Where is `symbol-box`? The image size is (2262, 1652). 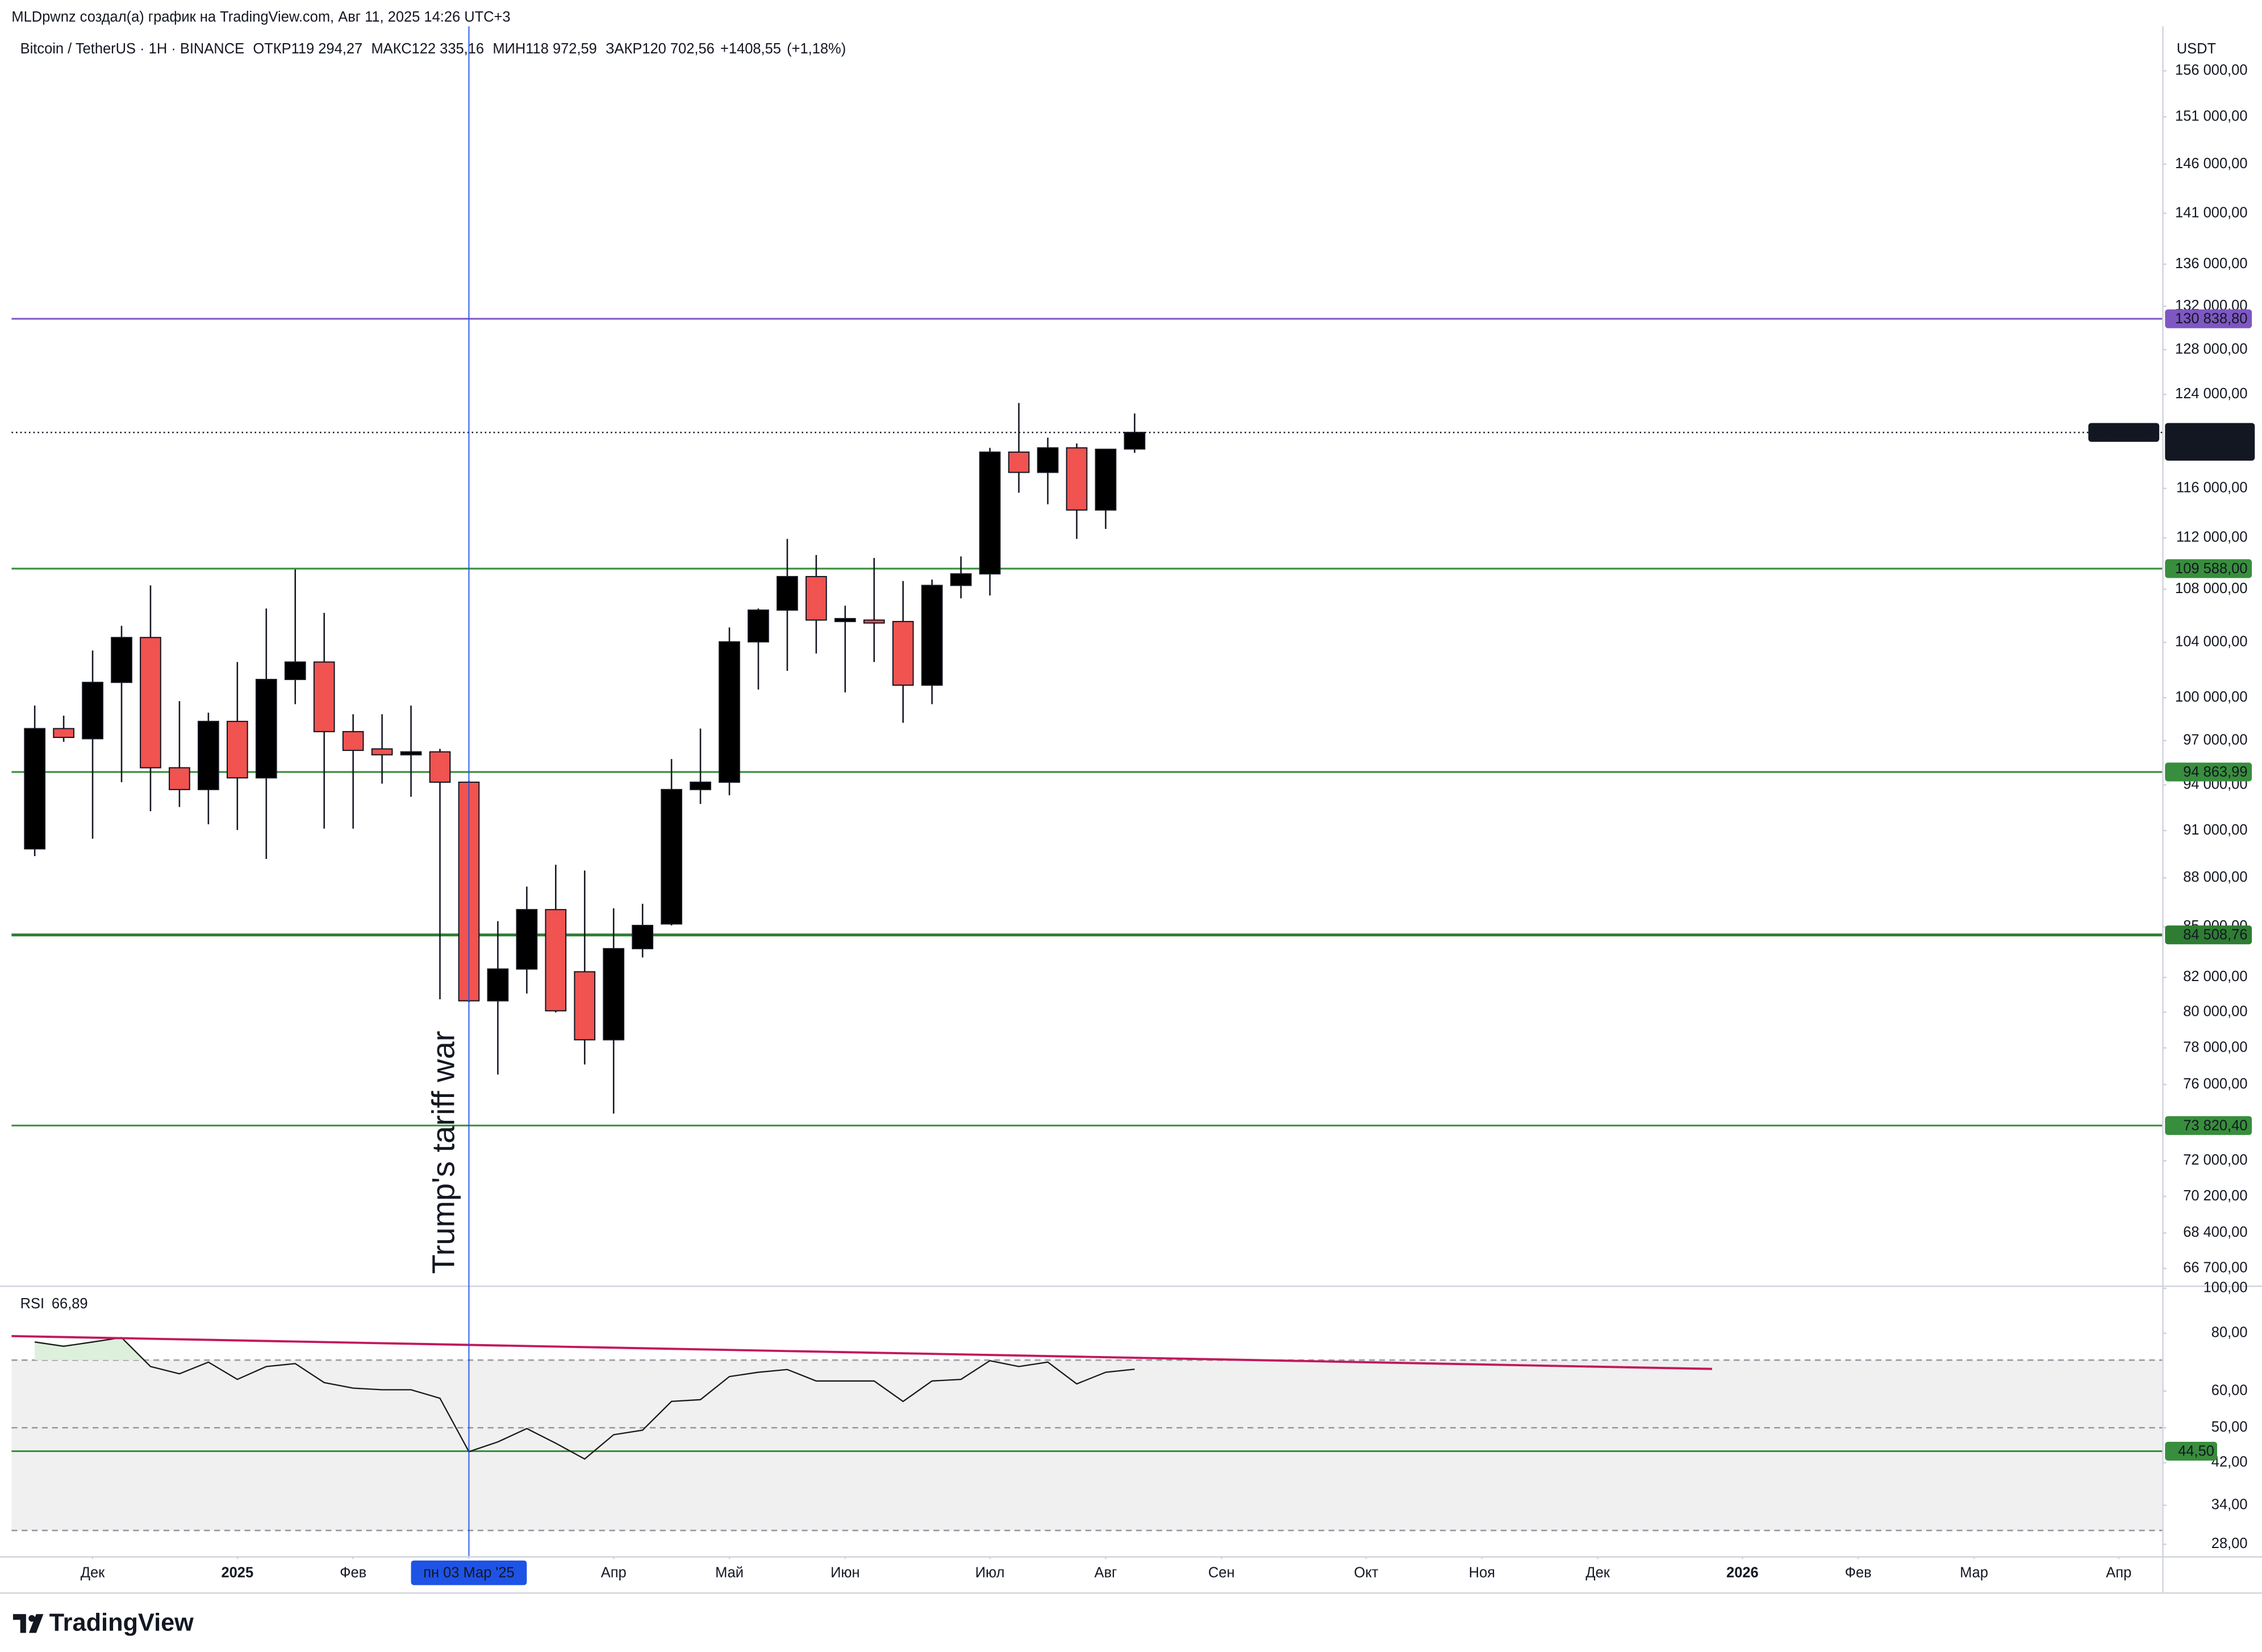 symbol-box is located at coordinates (2124, 432).